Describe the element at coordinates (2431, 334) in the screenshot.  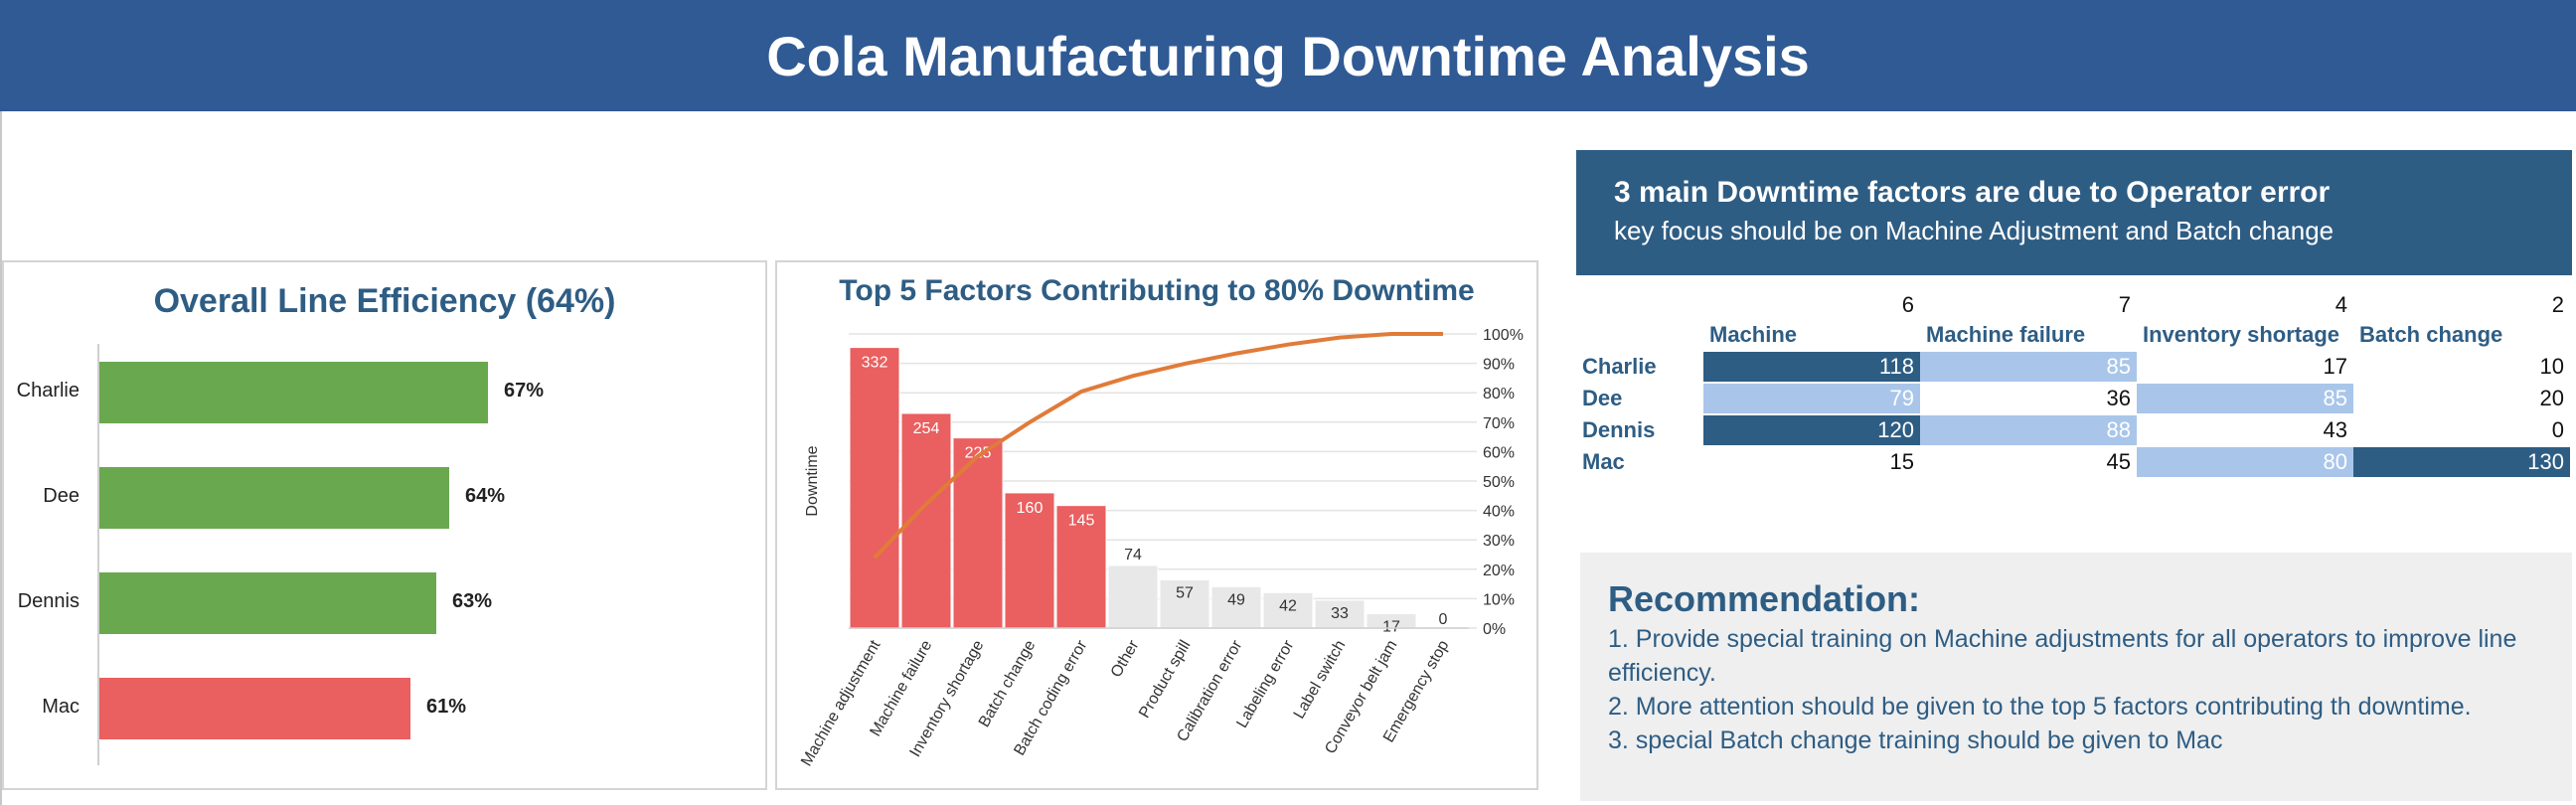
I see `column-header: Batch change` at that location.